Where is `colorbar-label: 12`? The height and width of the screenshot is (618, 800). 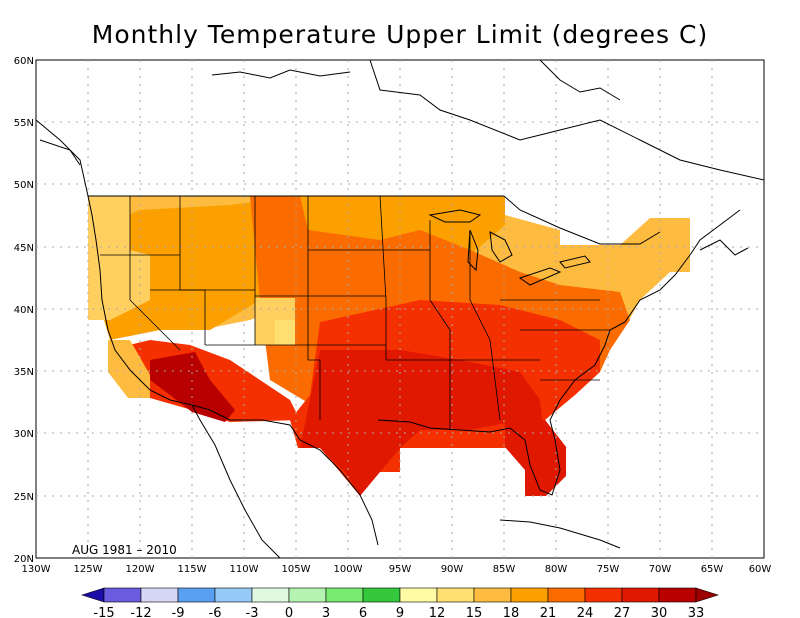 colorbar-label: 12 is located at coordinates (437, 612).